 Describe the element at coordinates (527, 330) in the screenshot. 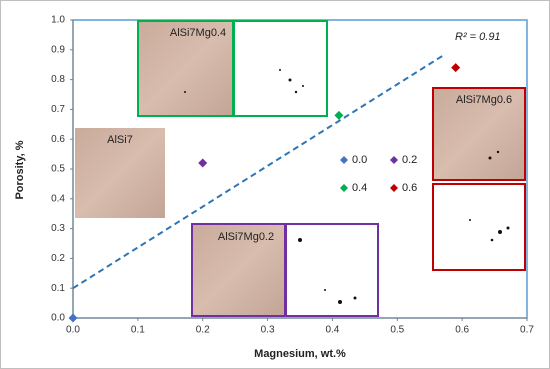

I see `x-tick-label: 0.7` at that location.